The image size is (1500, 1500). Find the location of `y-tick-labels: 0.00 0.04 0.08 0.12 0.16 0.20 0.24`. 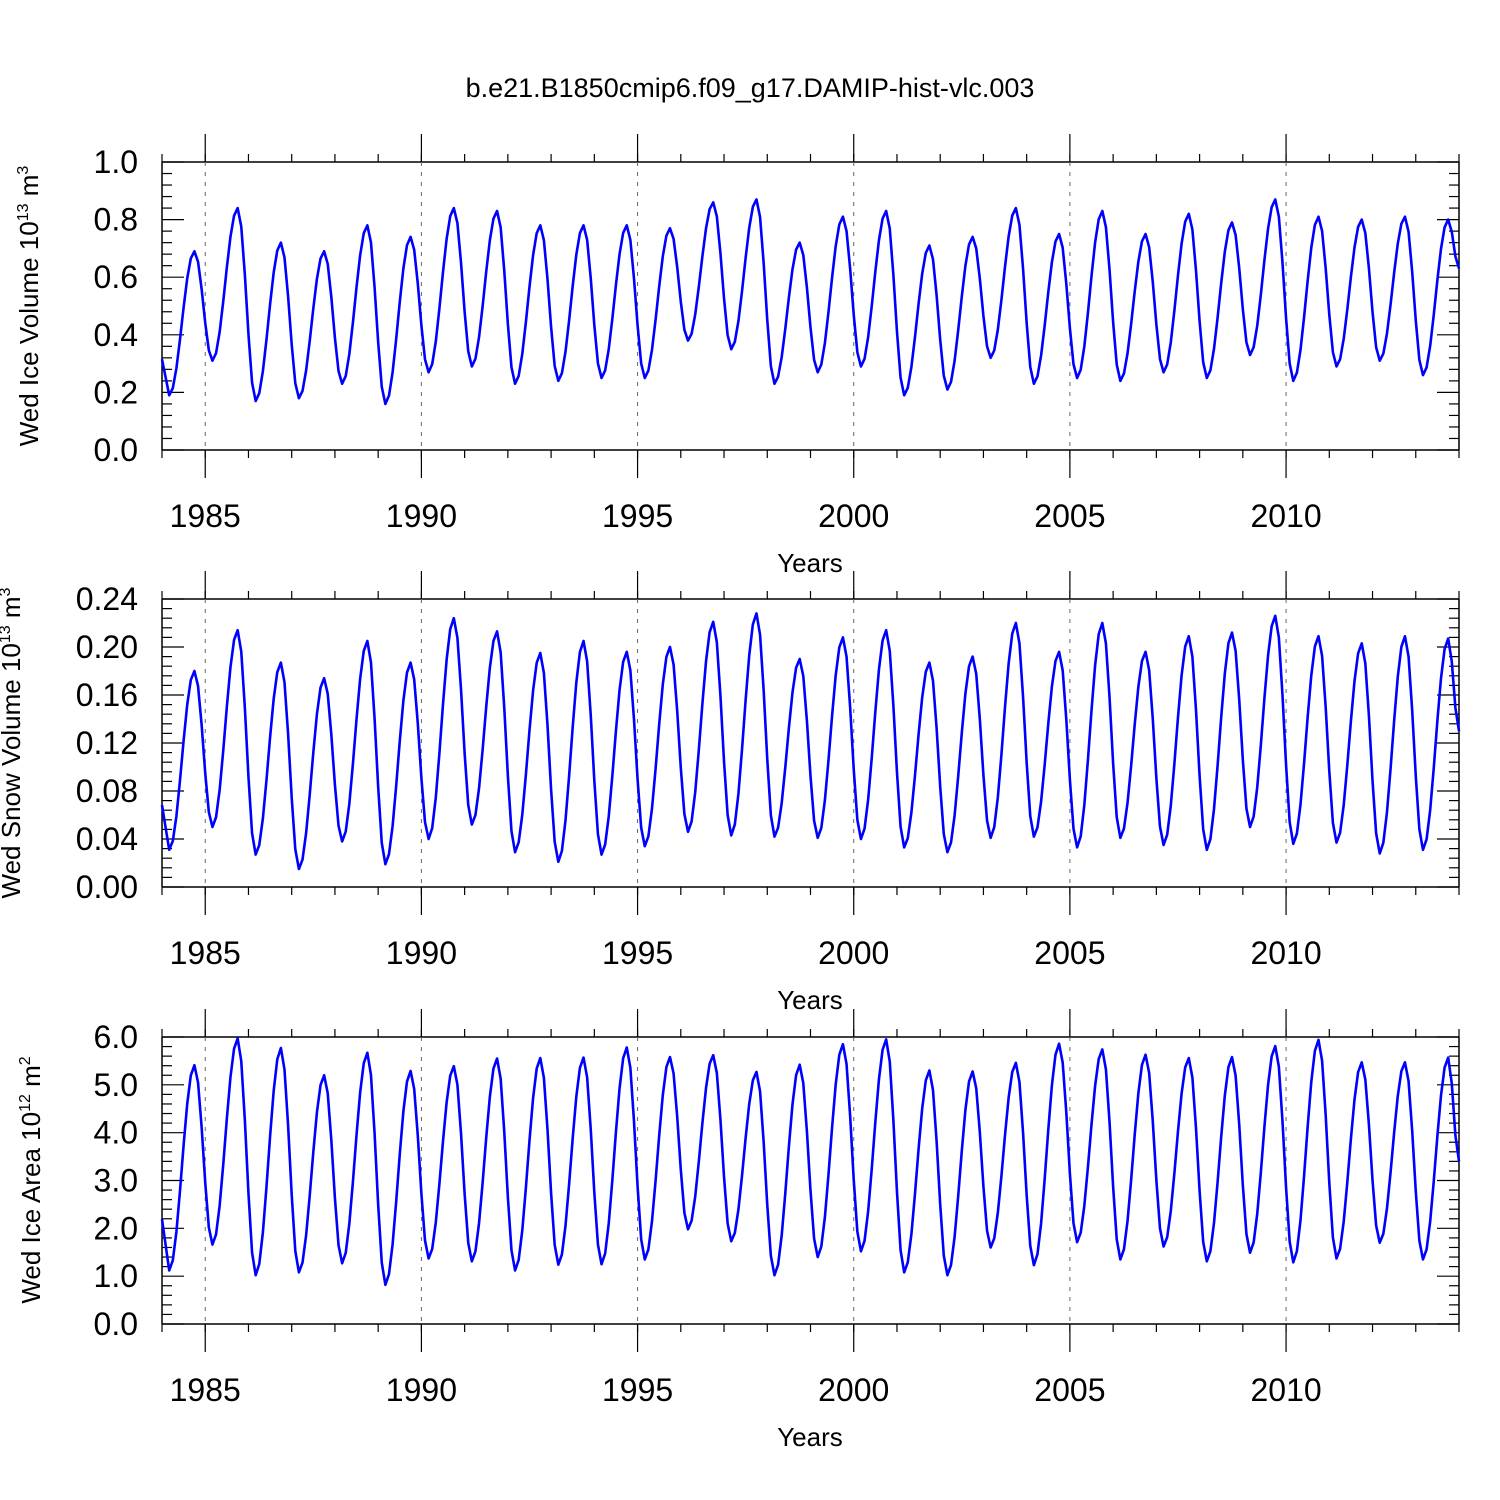

y-tick-labels: 0.00 0.04 0.08 0.12 0.16 0.20 0.24 is located at coordinates (107, 743).